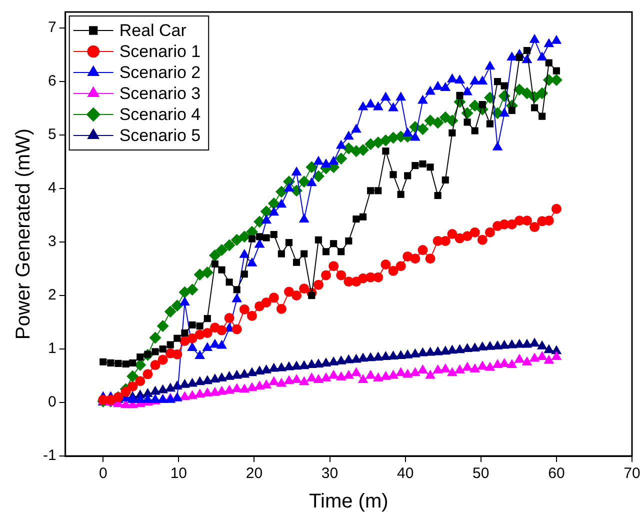 The height and width of the screenshot is (522, 644). What do you see at coordinates (160, 114) in the screenshot?
I see `legend-label: Scenario 4` at bounding box center [160, 114].